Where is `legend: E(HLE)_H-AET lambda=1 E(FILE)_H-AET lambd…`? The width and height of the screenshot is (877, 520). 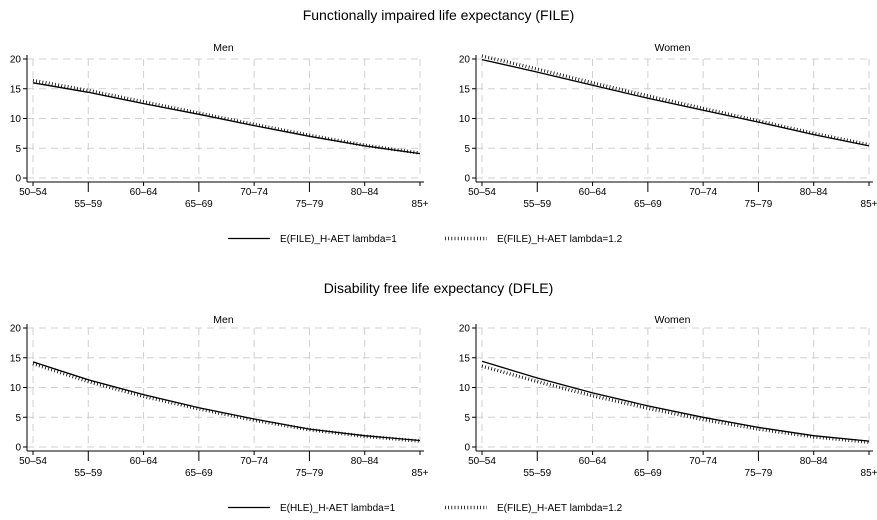 legend: E(HLE)_H-AET lambda=1 E(FILE)_H-AET lambd… is located at coordinates (425, 508).